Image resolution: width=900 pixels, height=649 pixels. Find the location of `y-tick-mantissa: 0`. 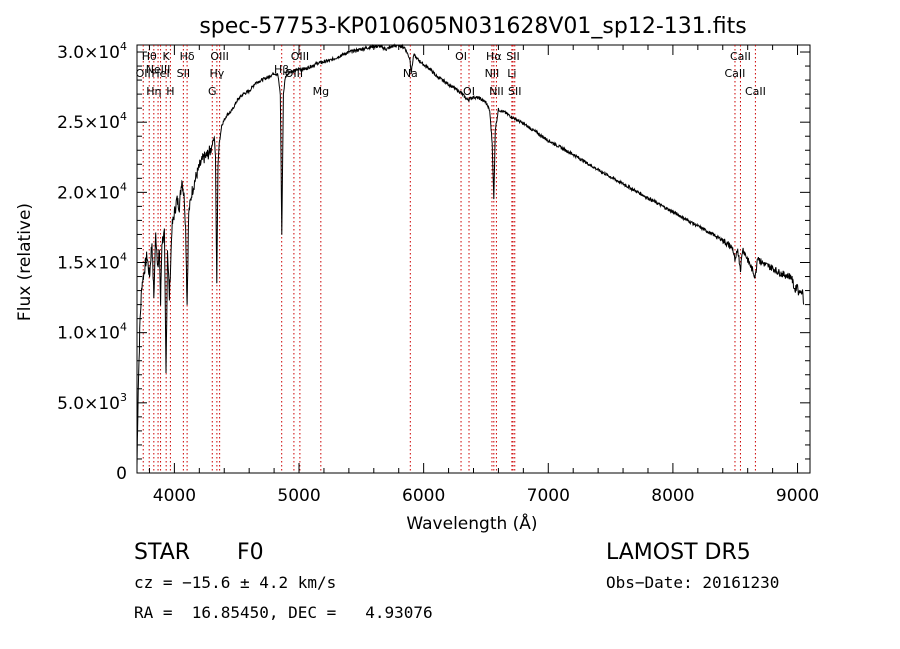

y-tick-mantissa: 0 is located at coordinates (121, 474).